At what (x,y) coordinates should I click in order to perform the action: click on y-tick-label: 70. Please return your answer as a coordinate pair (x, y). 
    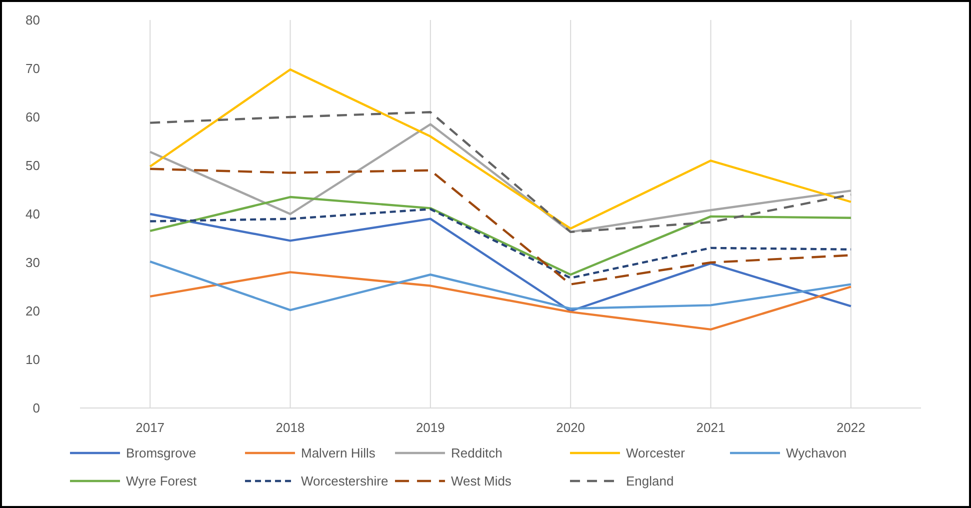
    Looking at the image, I should click on (33, 68).